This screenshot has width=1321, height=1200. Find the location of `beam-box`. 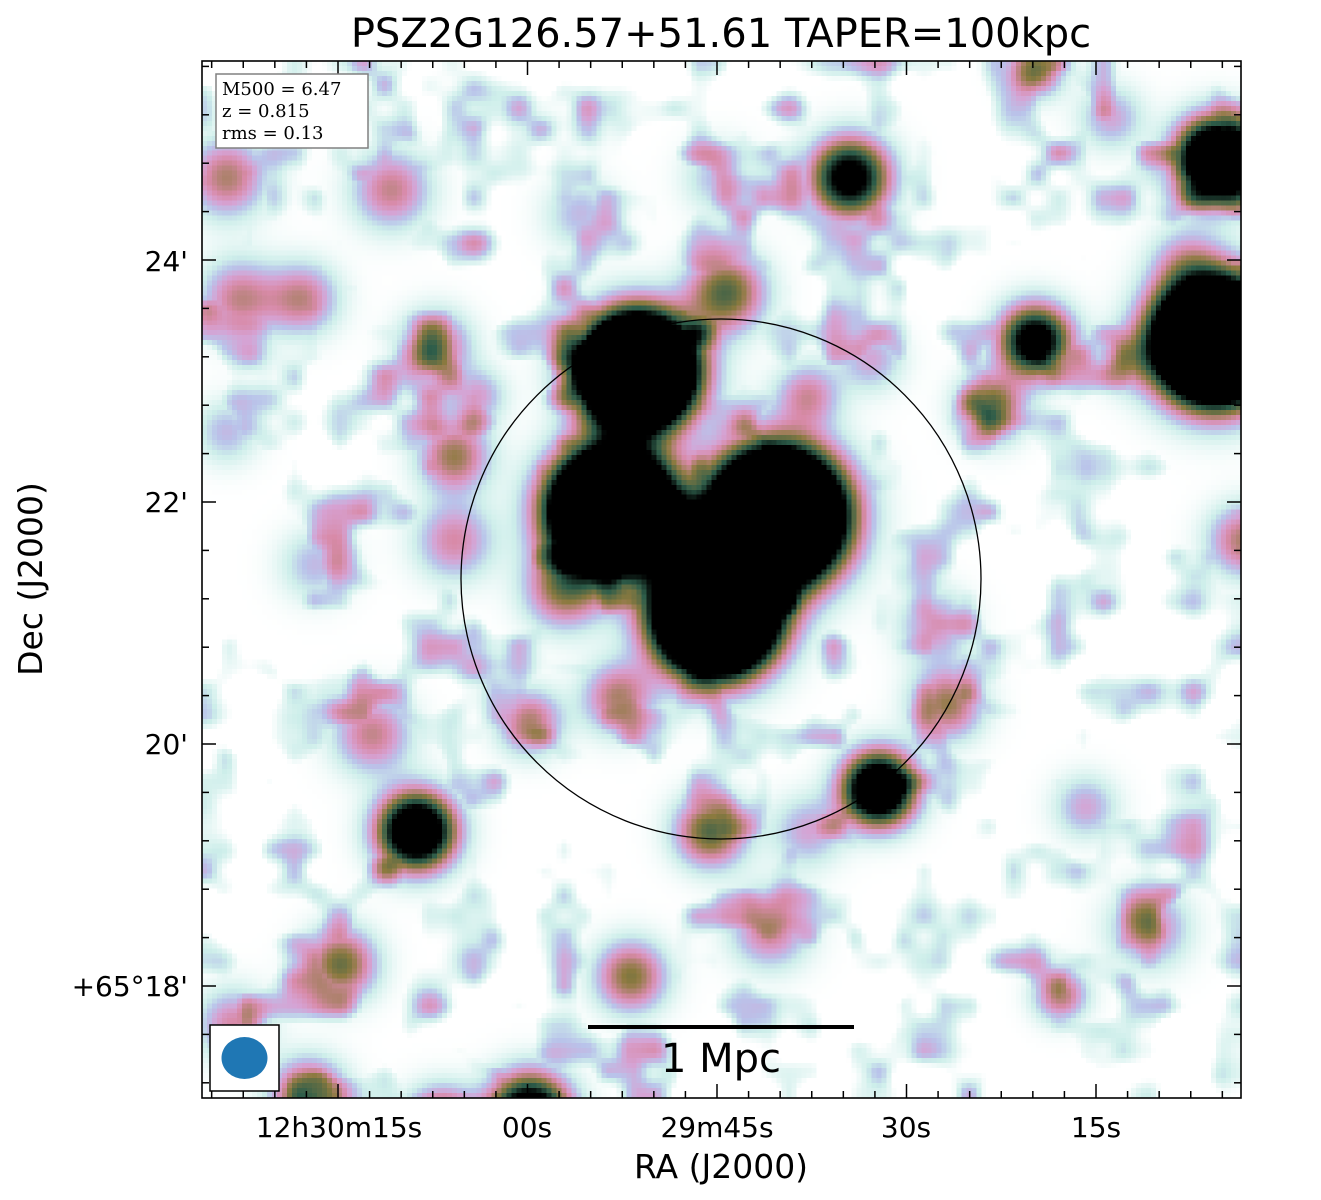

beam-box is located at coordinates (244, 1058).